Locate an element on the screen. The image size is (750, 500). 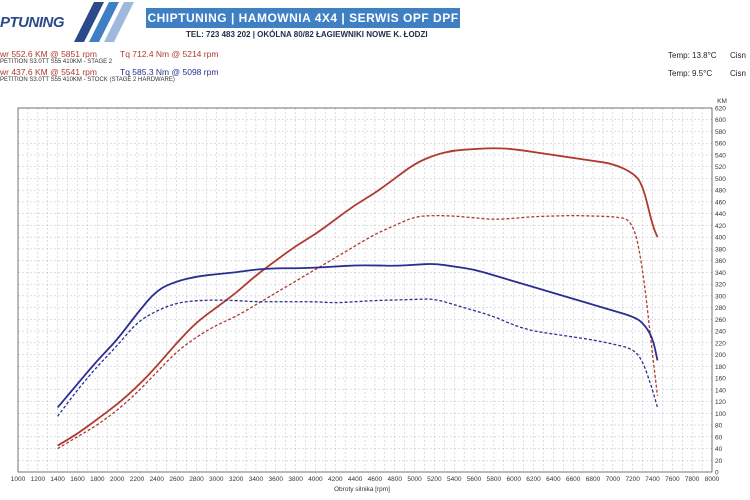
x-tick-label: 5600 is located at coordinates (474, 479).